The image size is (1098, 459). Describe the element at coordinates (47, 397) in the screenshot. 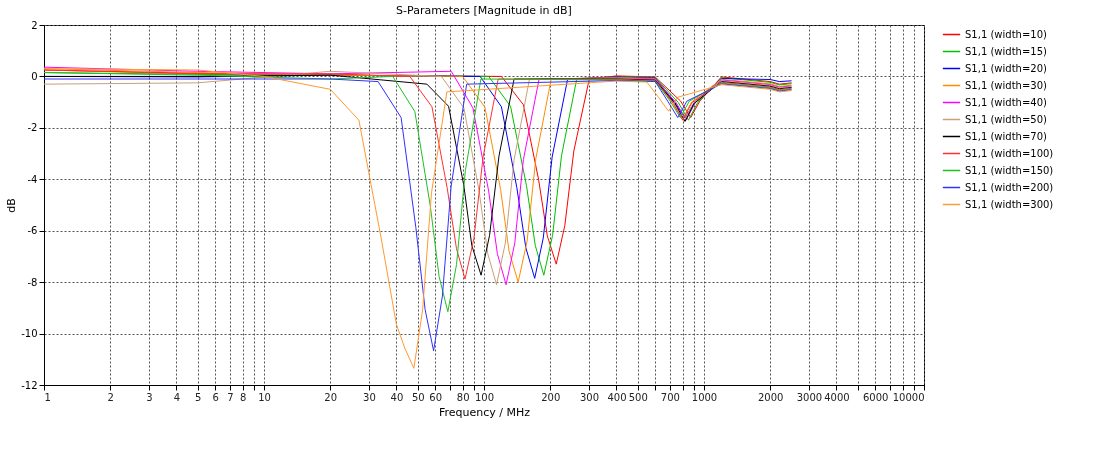

I see `x-tick-label: 1` at that location.